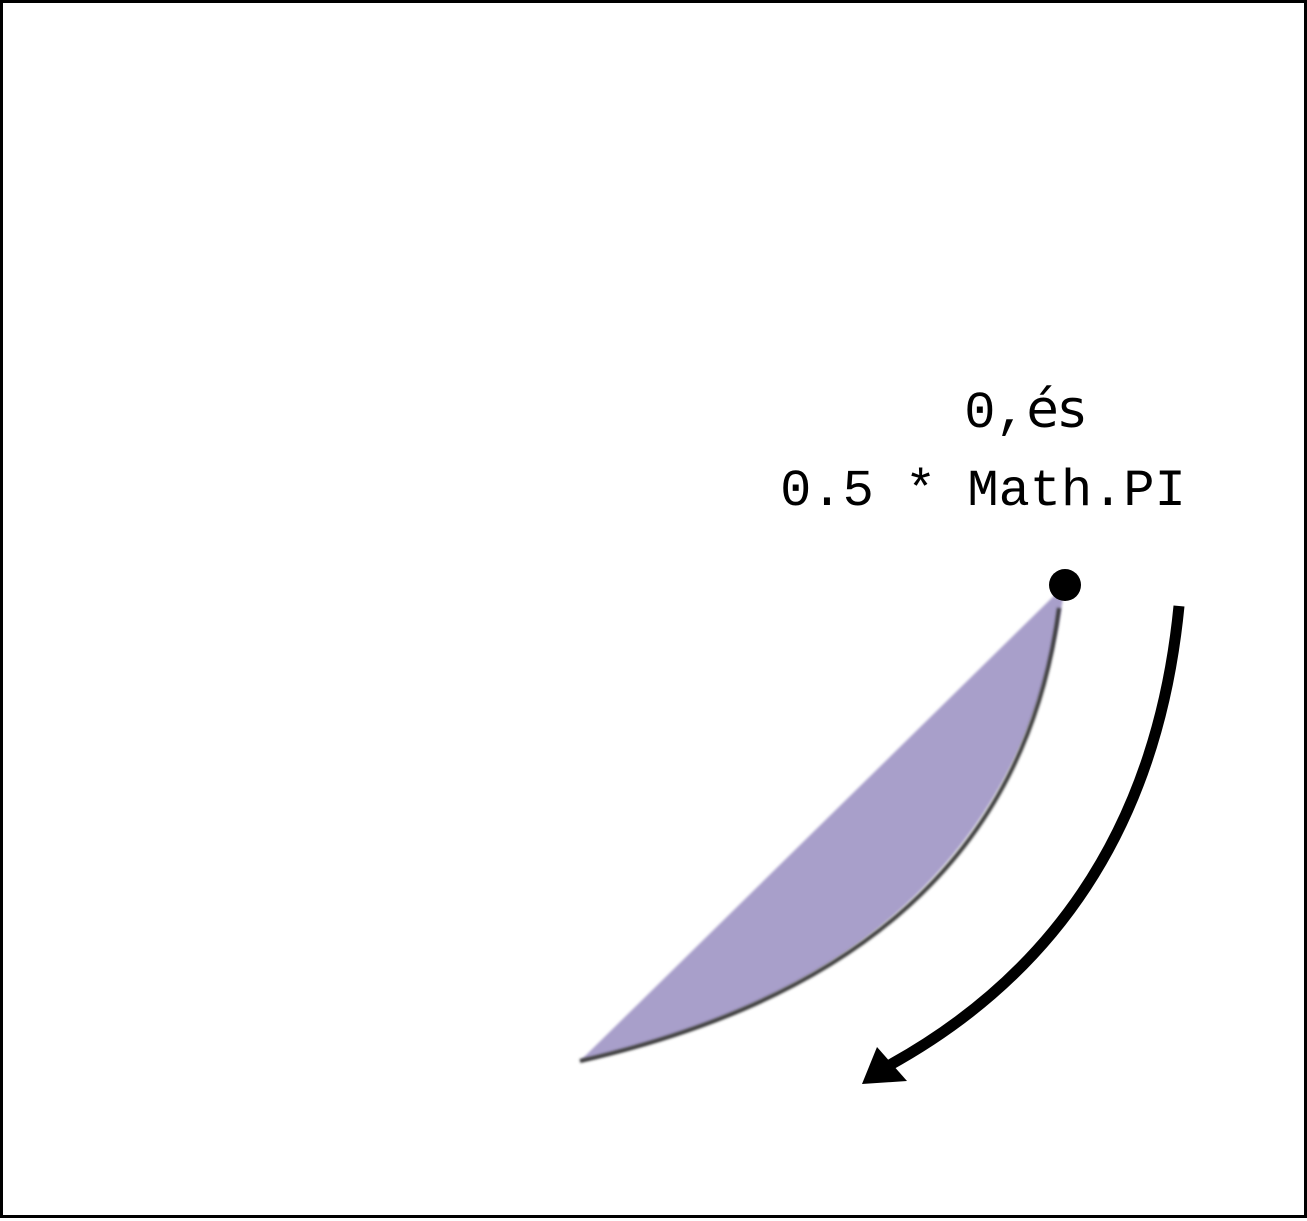  What do you see at coordinates (1035, 838) in the screenshot?
I see `direction-arrow-shaft` at bounding box center [1035, 838].